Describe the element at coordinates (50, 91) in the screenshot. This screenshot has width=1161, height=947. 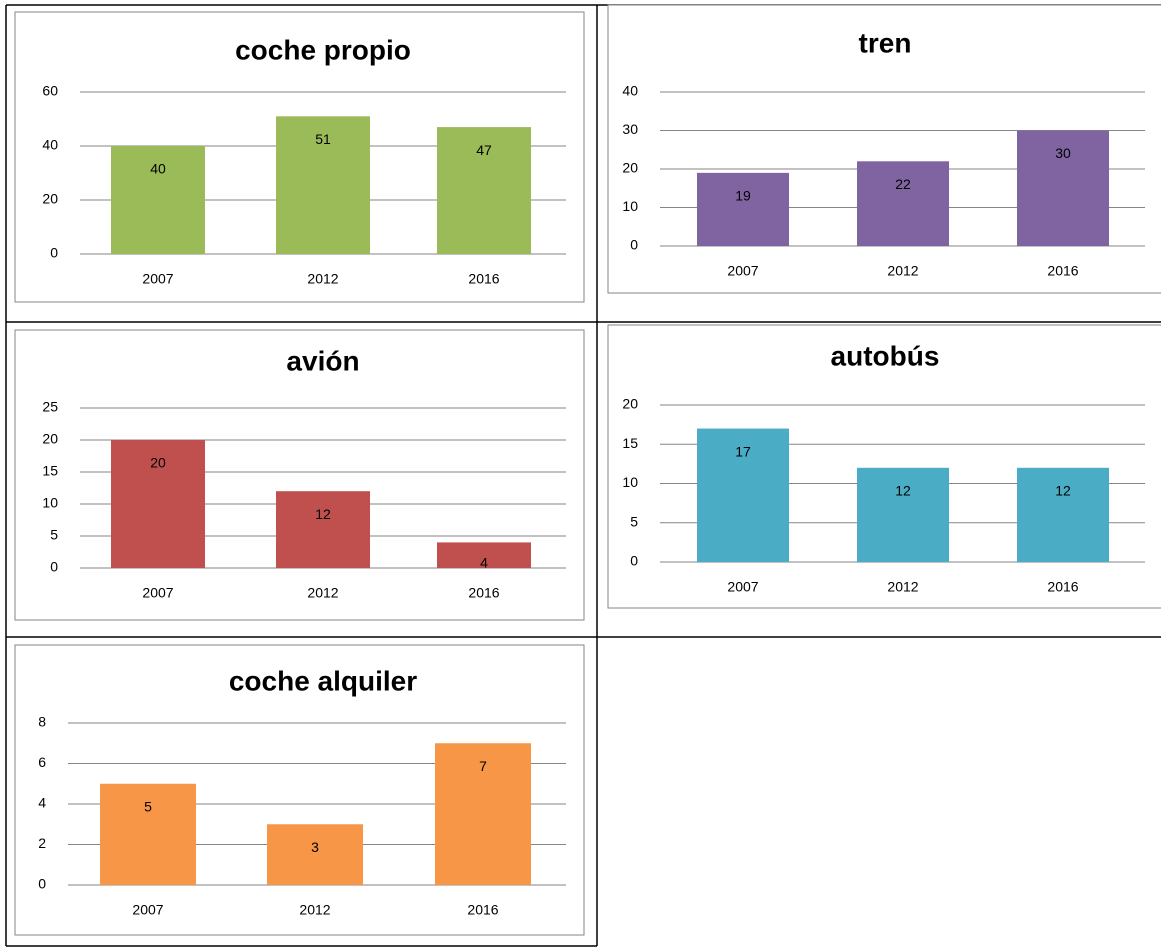
I see `y-tick-label: 60` at that location.